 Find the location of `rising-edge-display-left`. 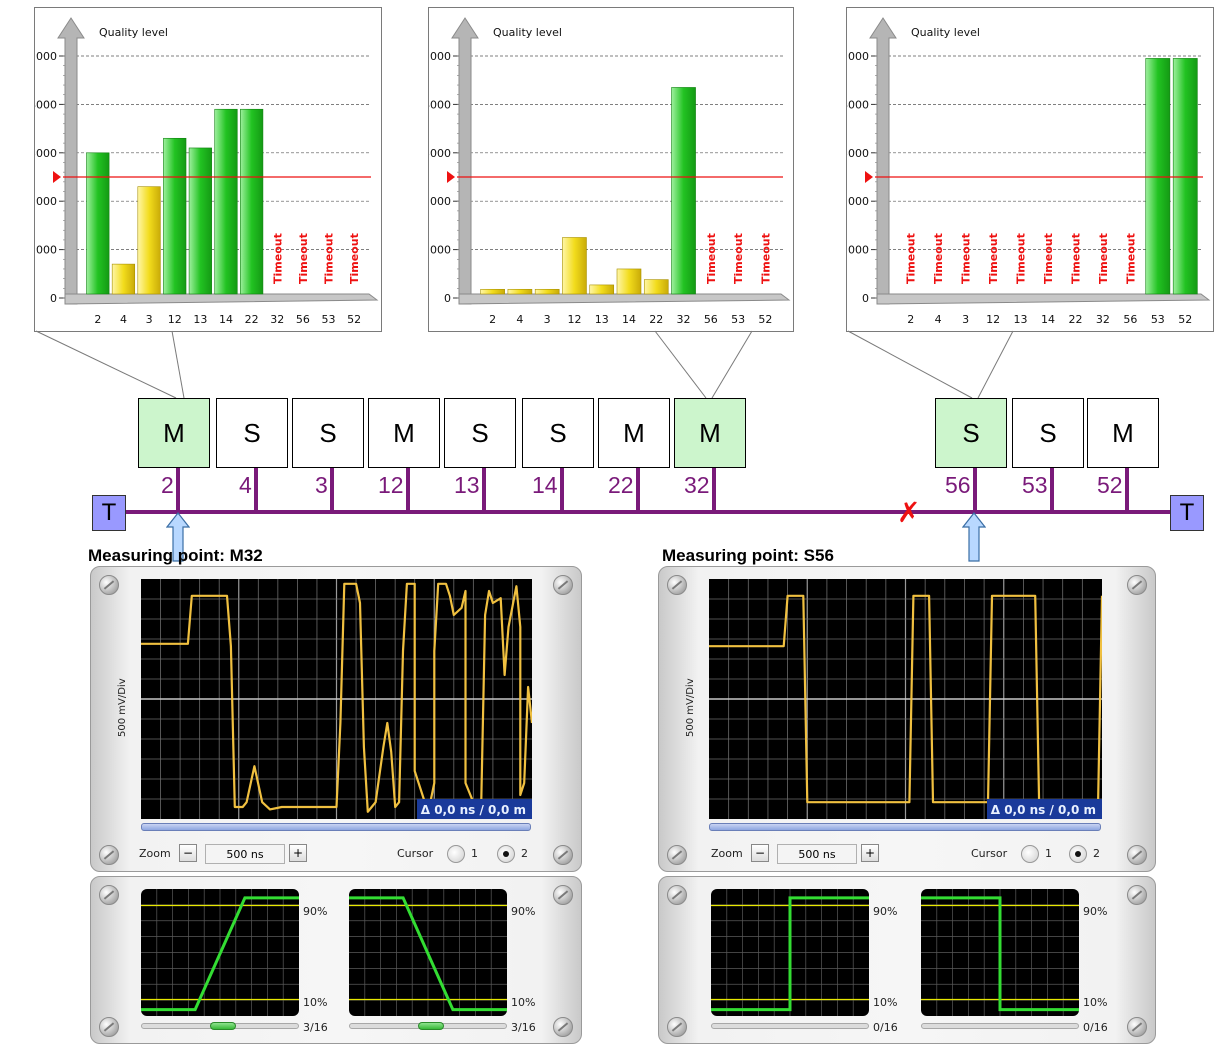

rising-edge-display-left is located at coordinates (220, 952).